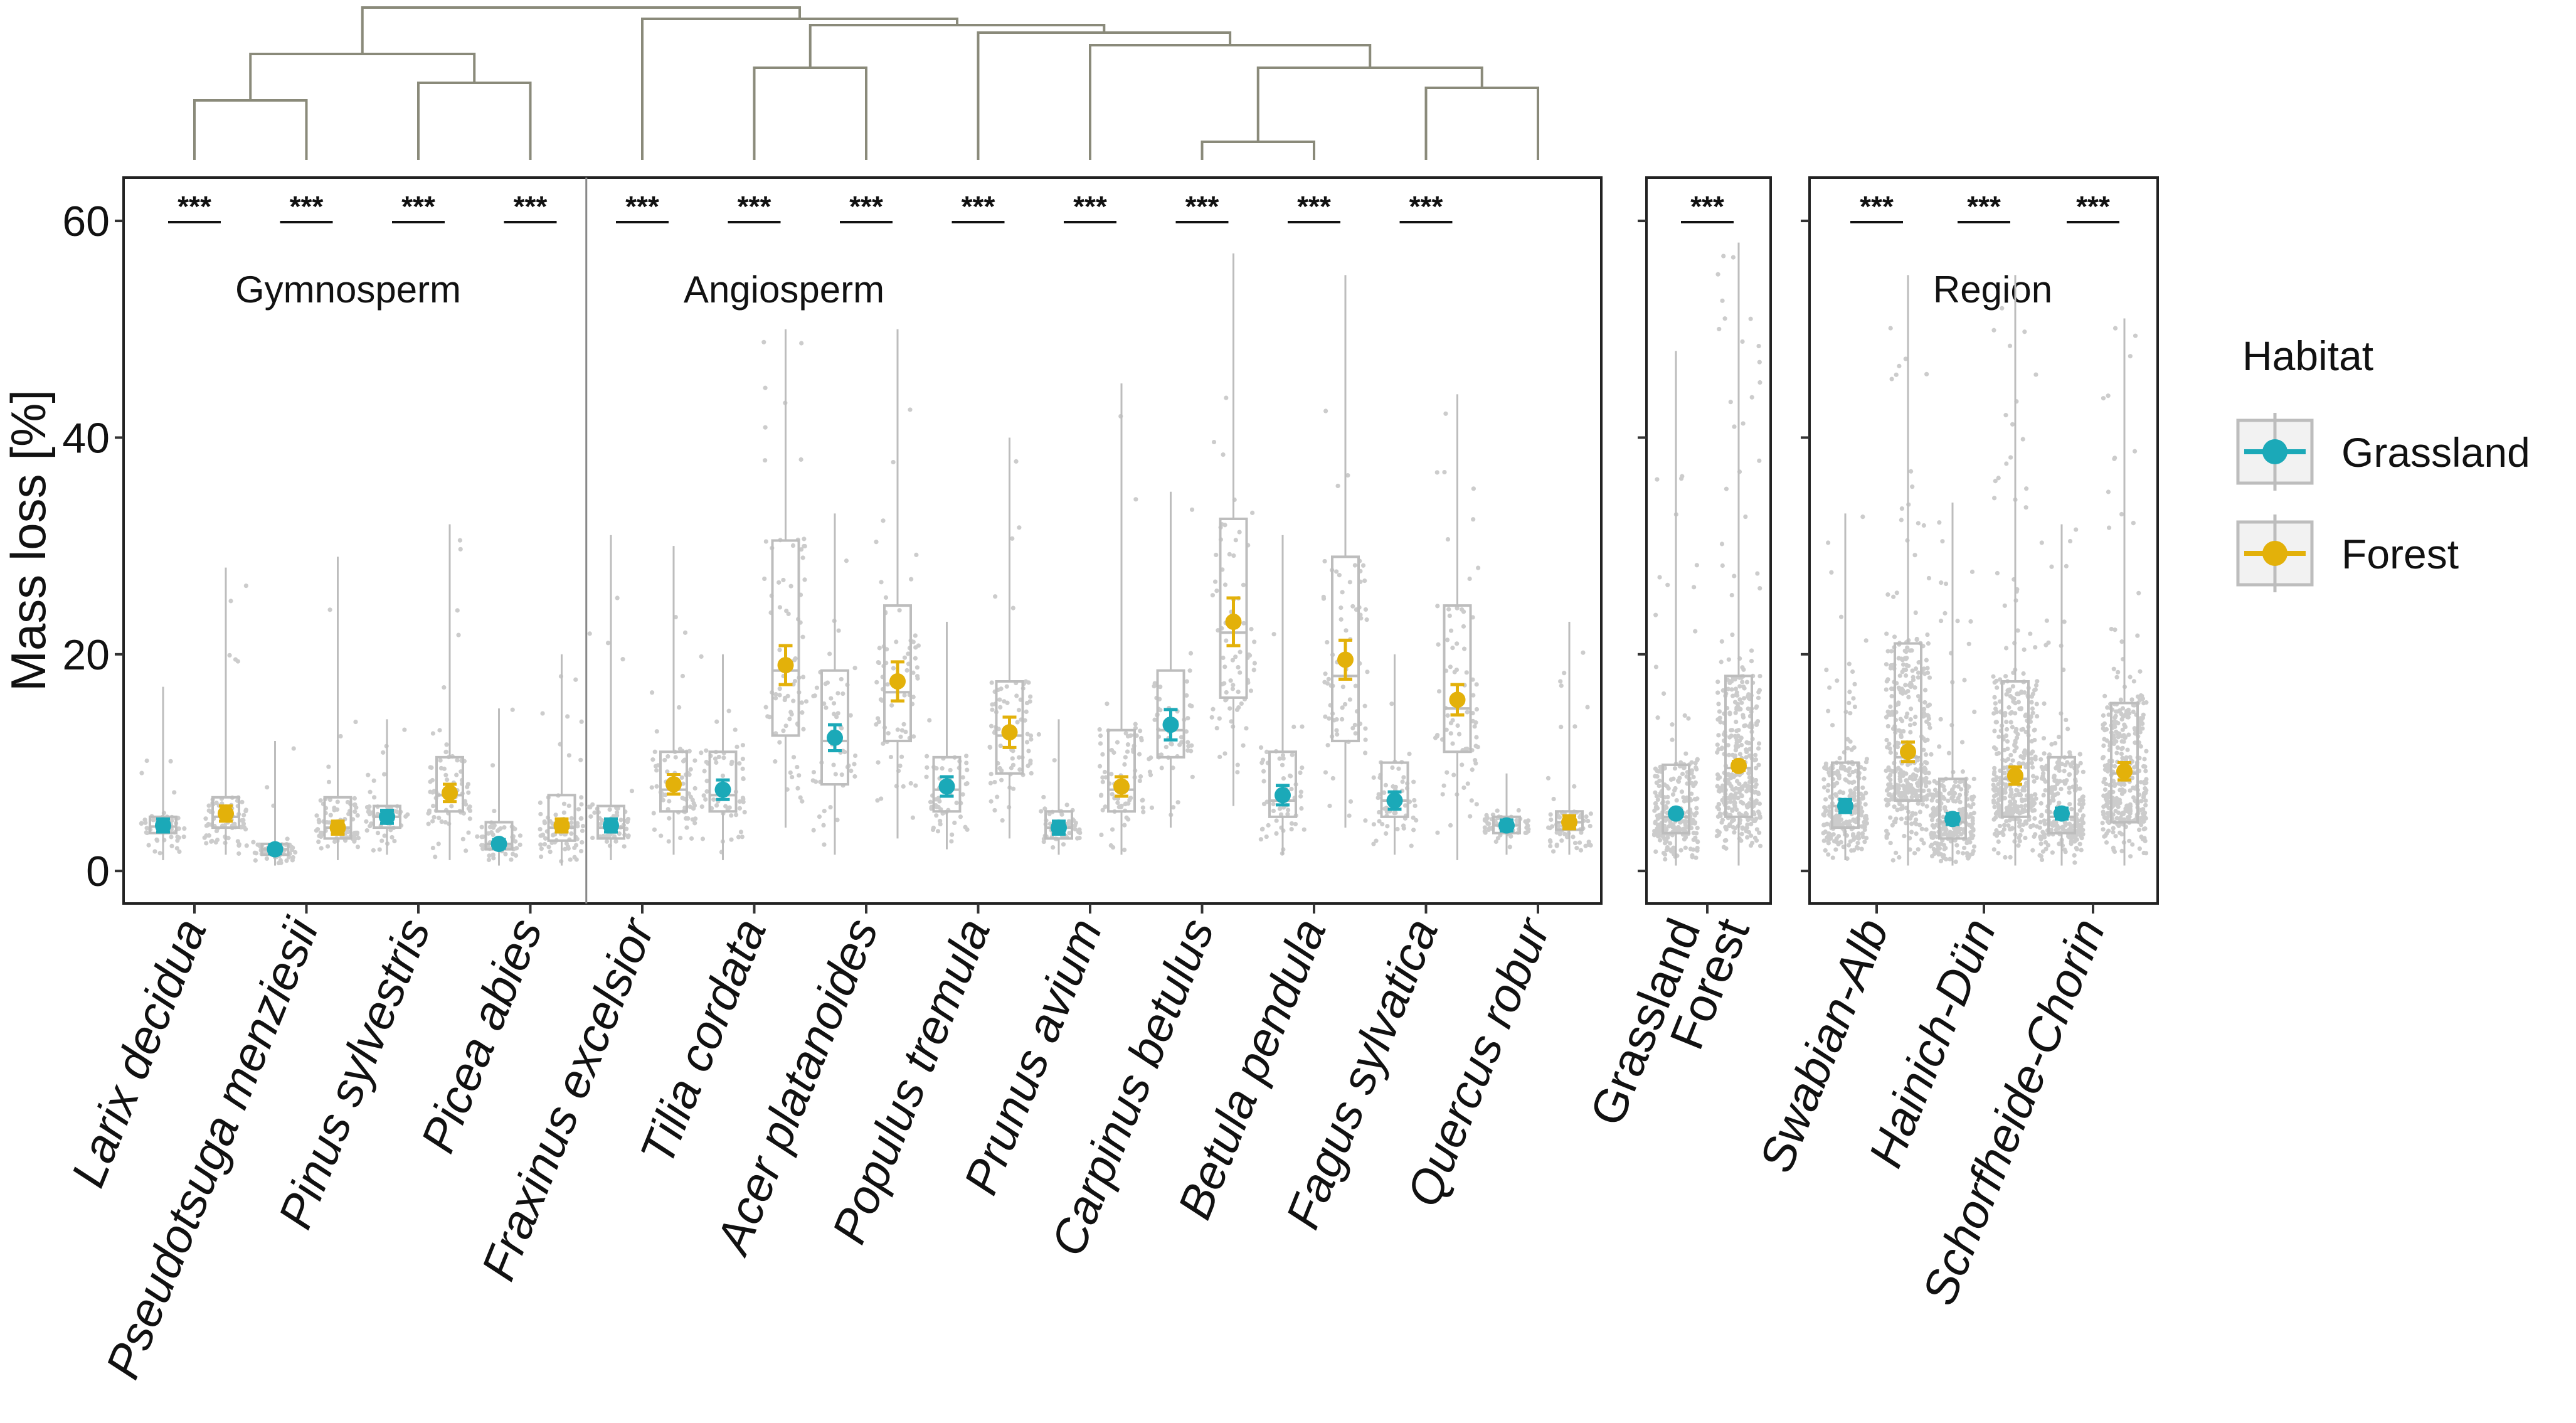 The width and height of the screenshot is (2576, 1423). What do you see at coordinates (450, 792) in the screenshot?
I see `forest-mean-point` at bounding box center [450, 792].